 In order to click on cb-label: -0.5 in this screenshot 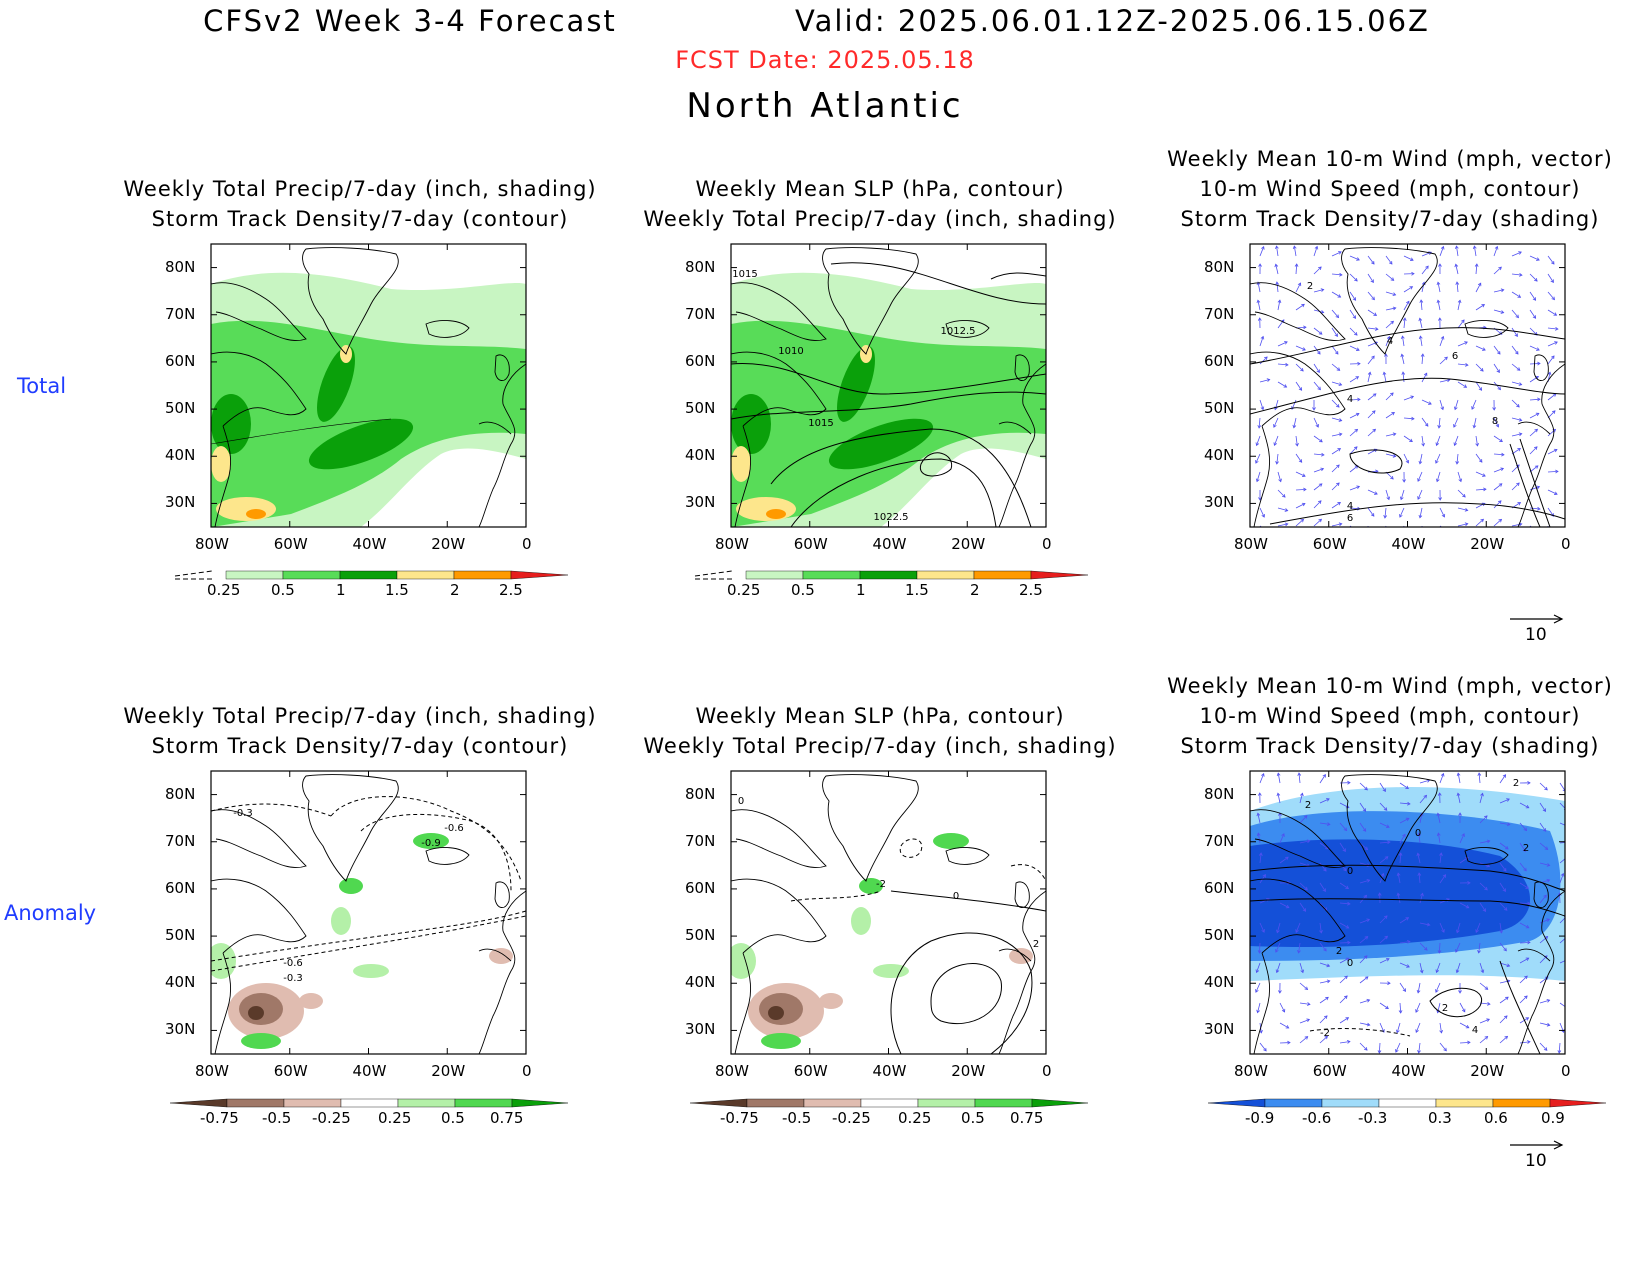, I will do `click(797, 1118)`.